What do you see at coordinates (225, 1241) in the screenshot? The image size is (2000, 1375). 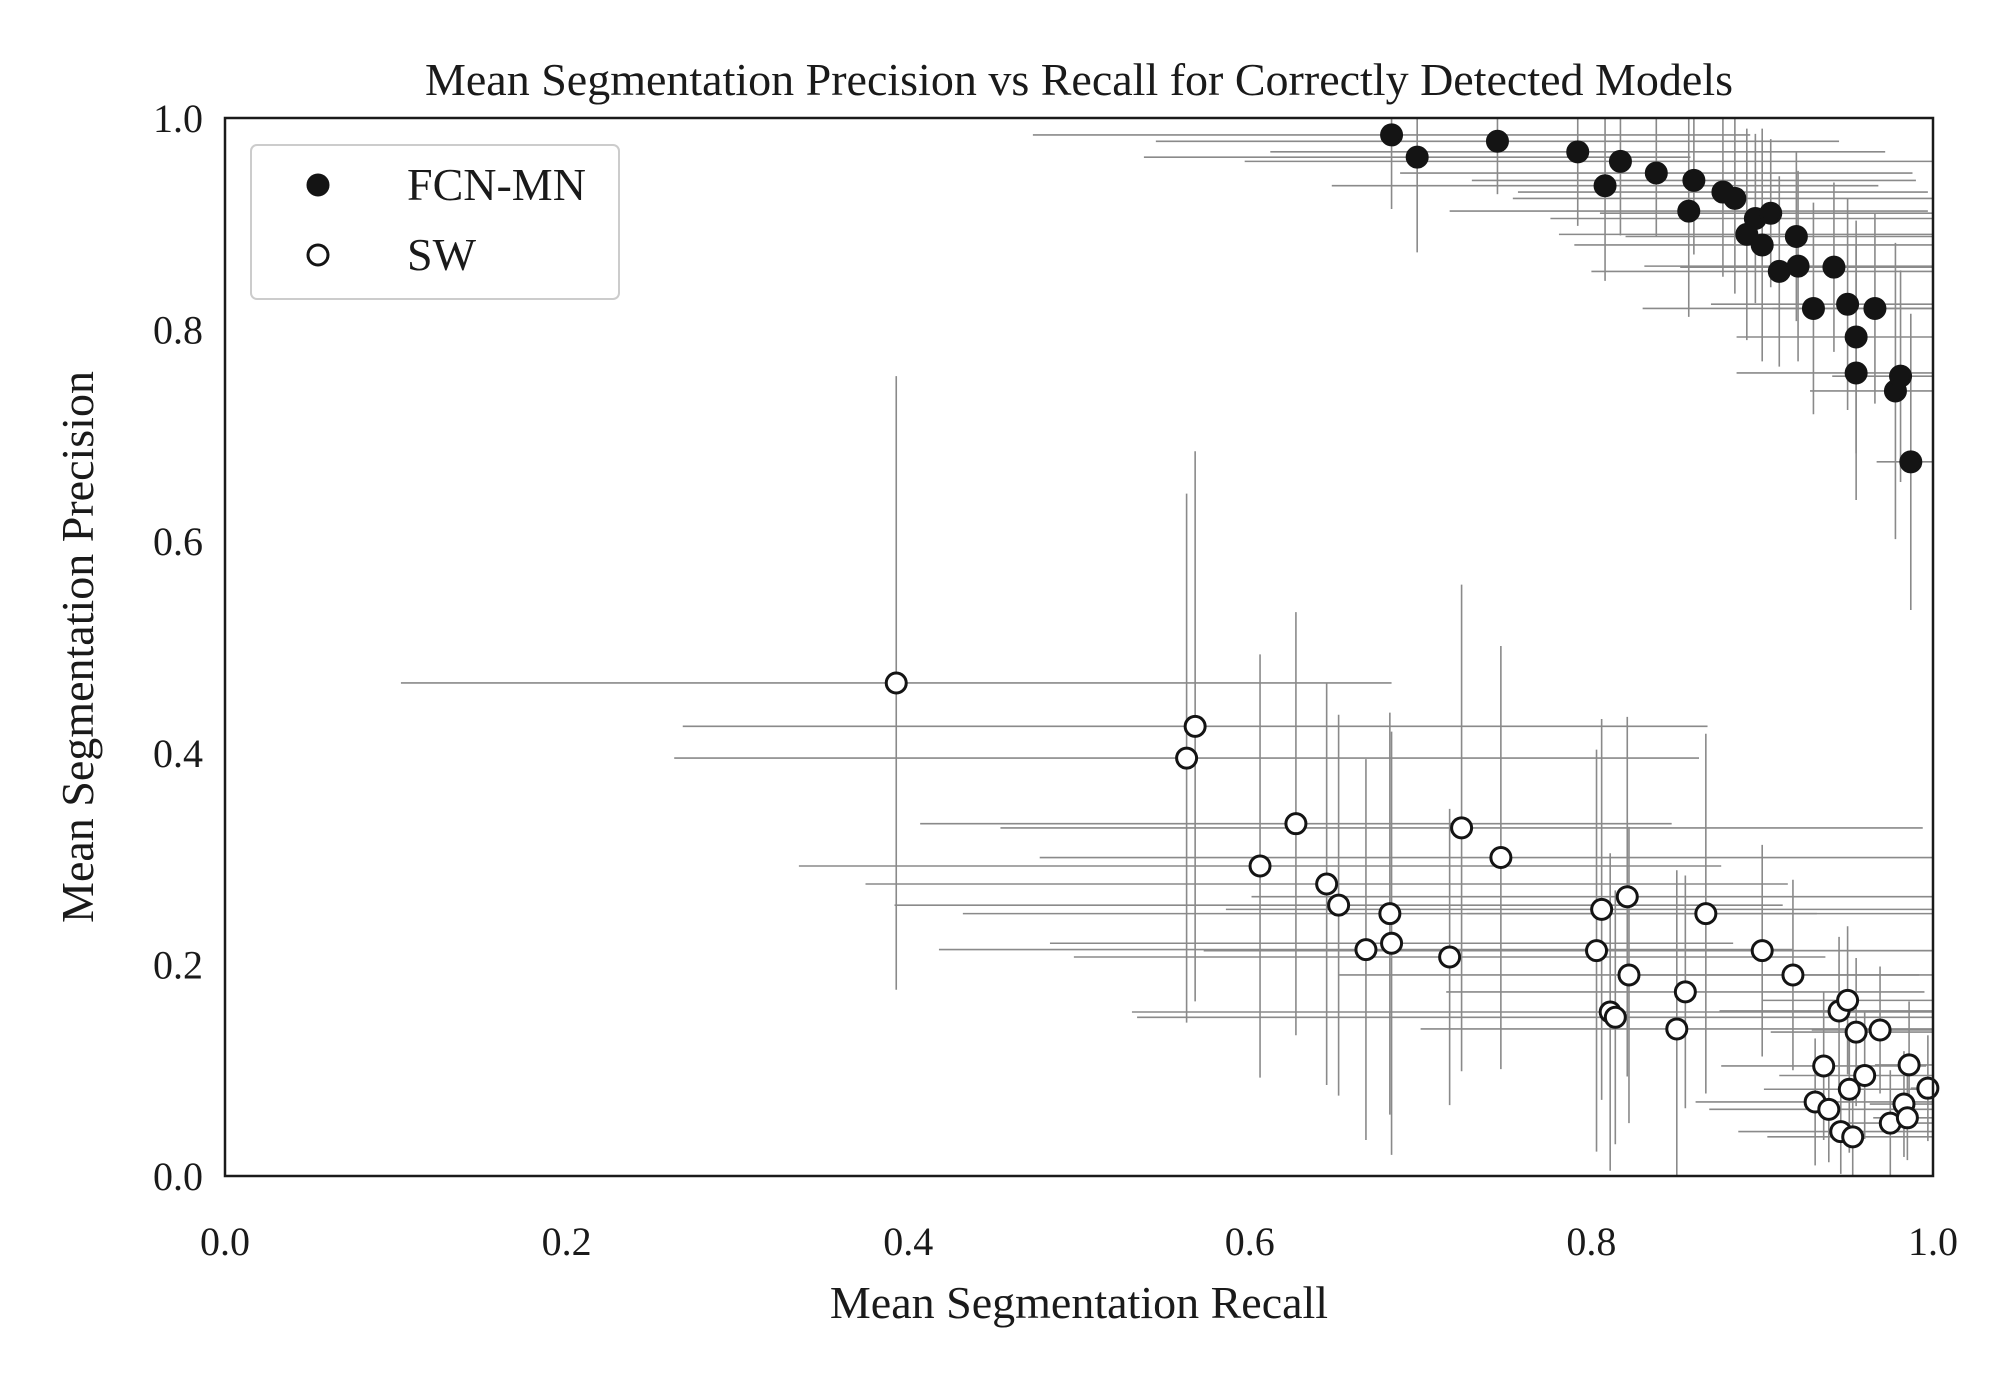 I see `x-tick-label: 0.0` at bounding box center [225, 1241].